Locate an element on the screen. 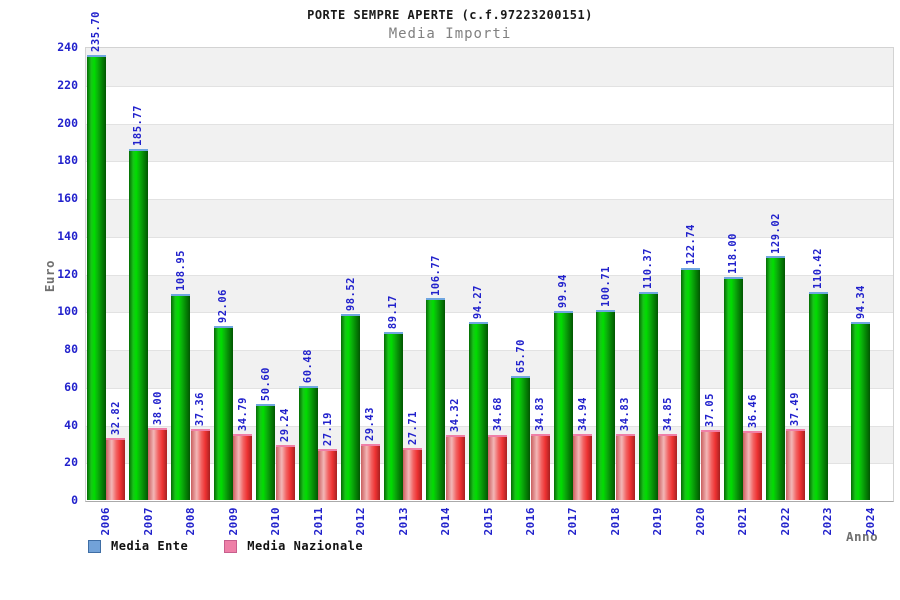  bar-value-label: 89.17 is located at coordinates (393, 311).